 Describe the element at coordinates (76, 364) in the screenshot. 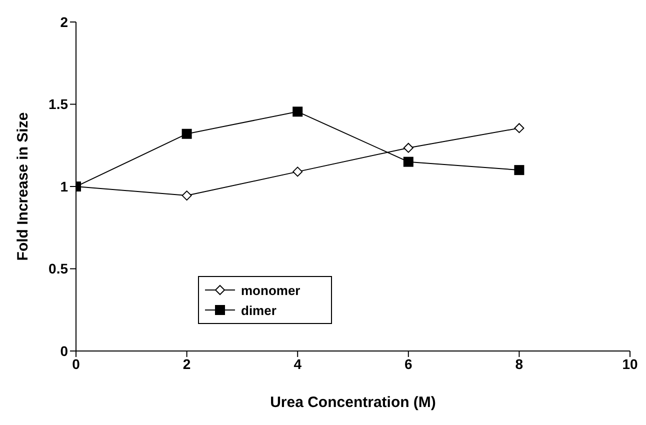

I see `x-tick-label: 0` at that location.